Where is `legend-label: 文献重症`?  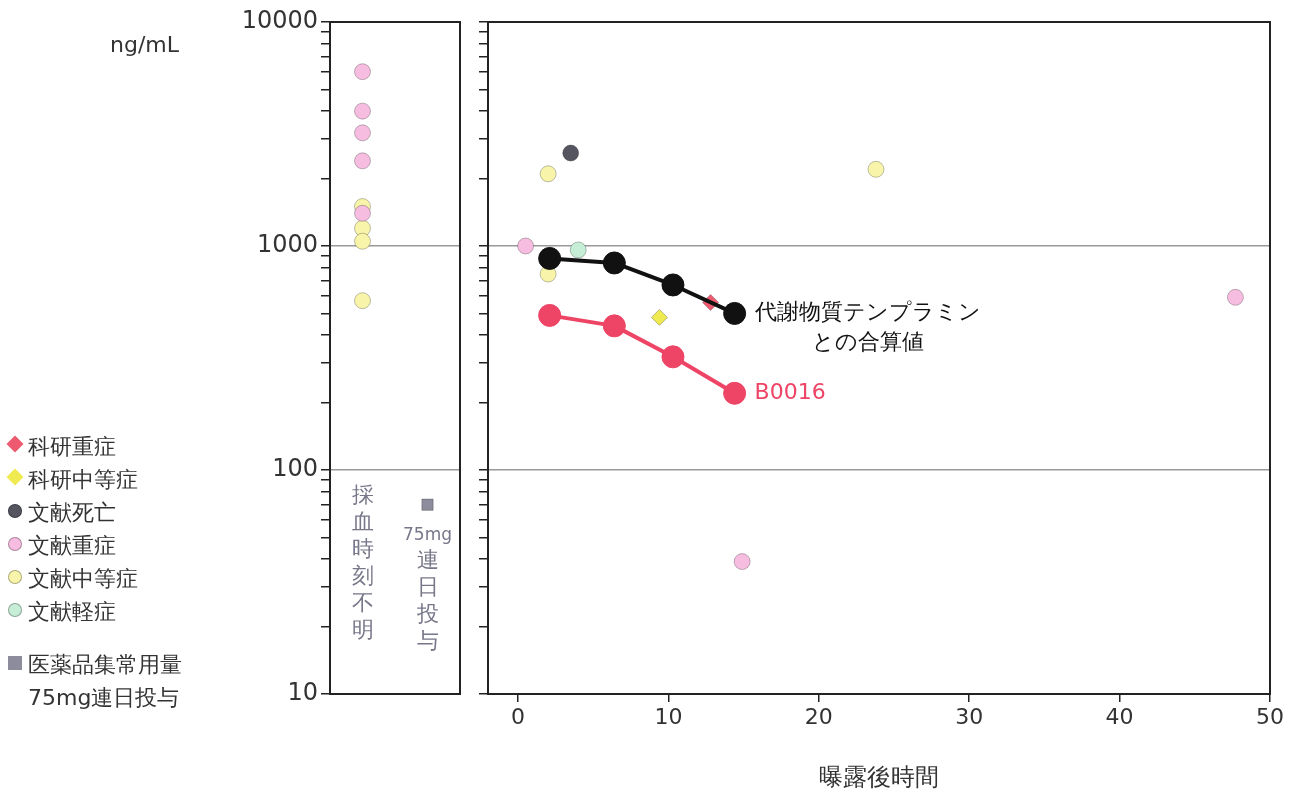
legend-label: 文献重症 is located at coordinates (72, 546).